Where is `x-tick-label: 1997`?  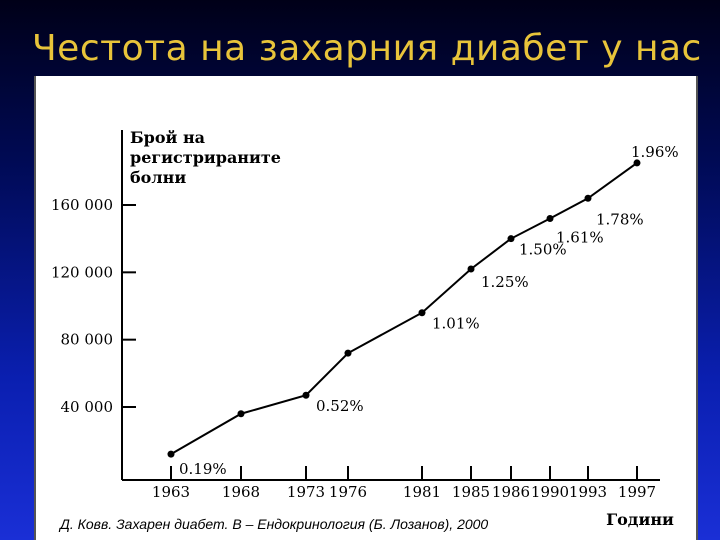 x-tick-label: 1997 is located at coordinates (637, 492).